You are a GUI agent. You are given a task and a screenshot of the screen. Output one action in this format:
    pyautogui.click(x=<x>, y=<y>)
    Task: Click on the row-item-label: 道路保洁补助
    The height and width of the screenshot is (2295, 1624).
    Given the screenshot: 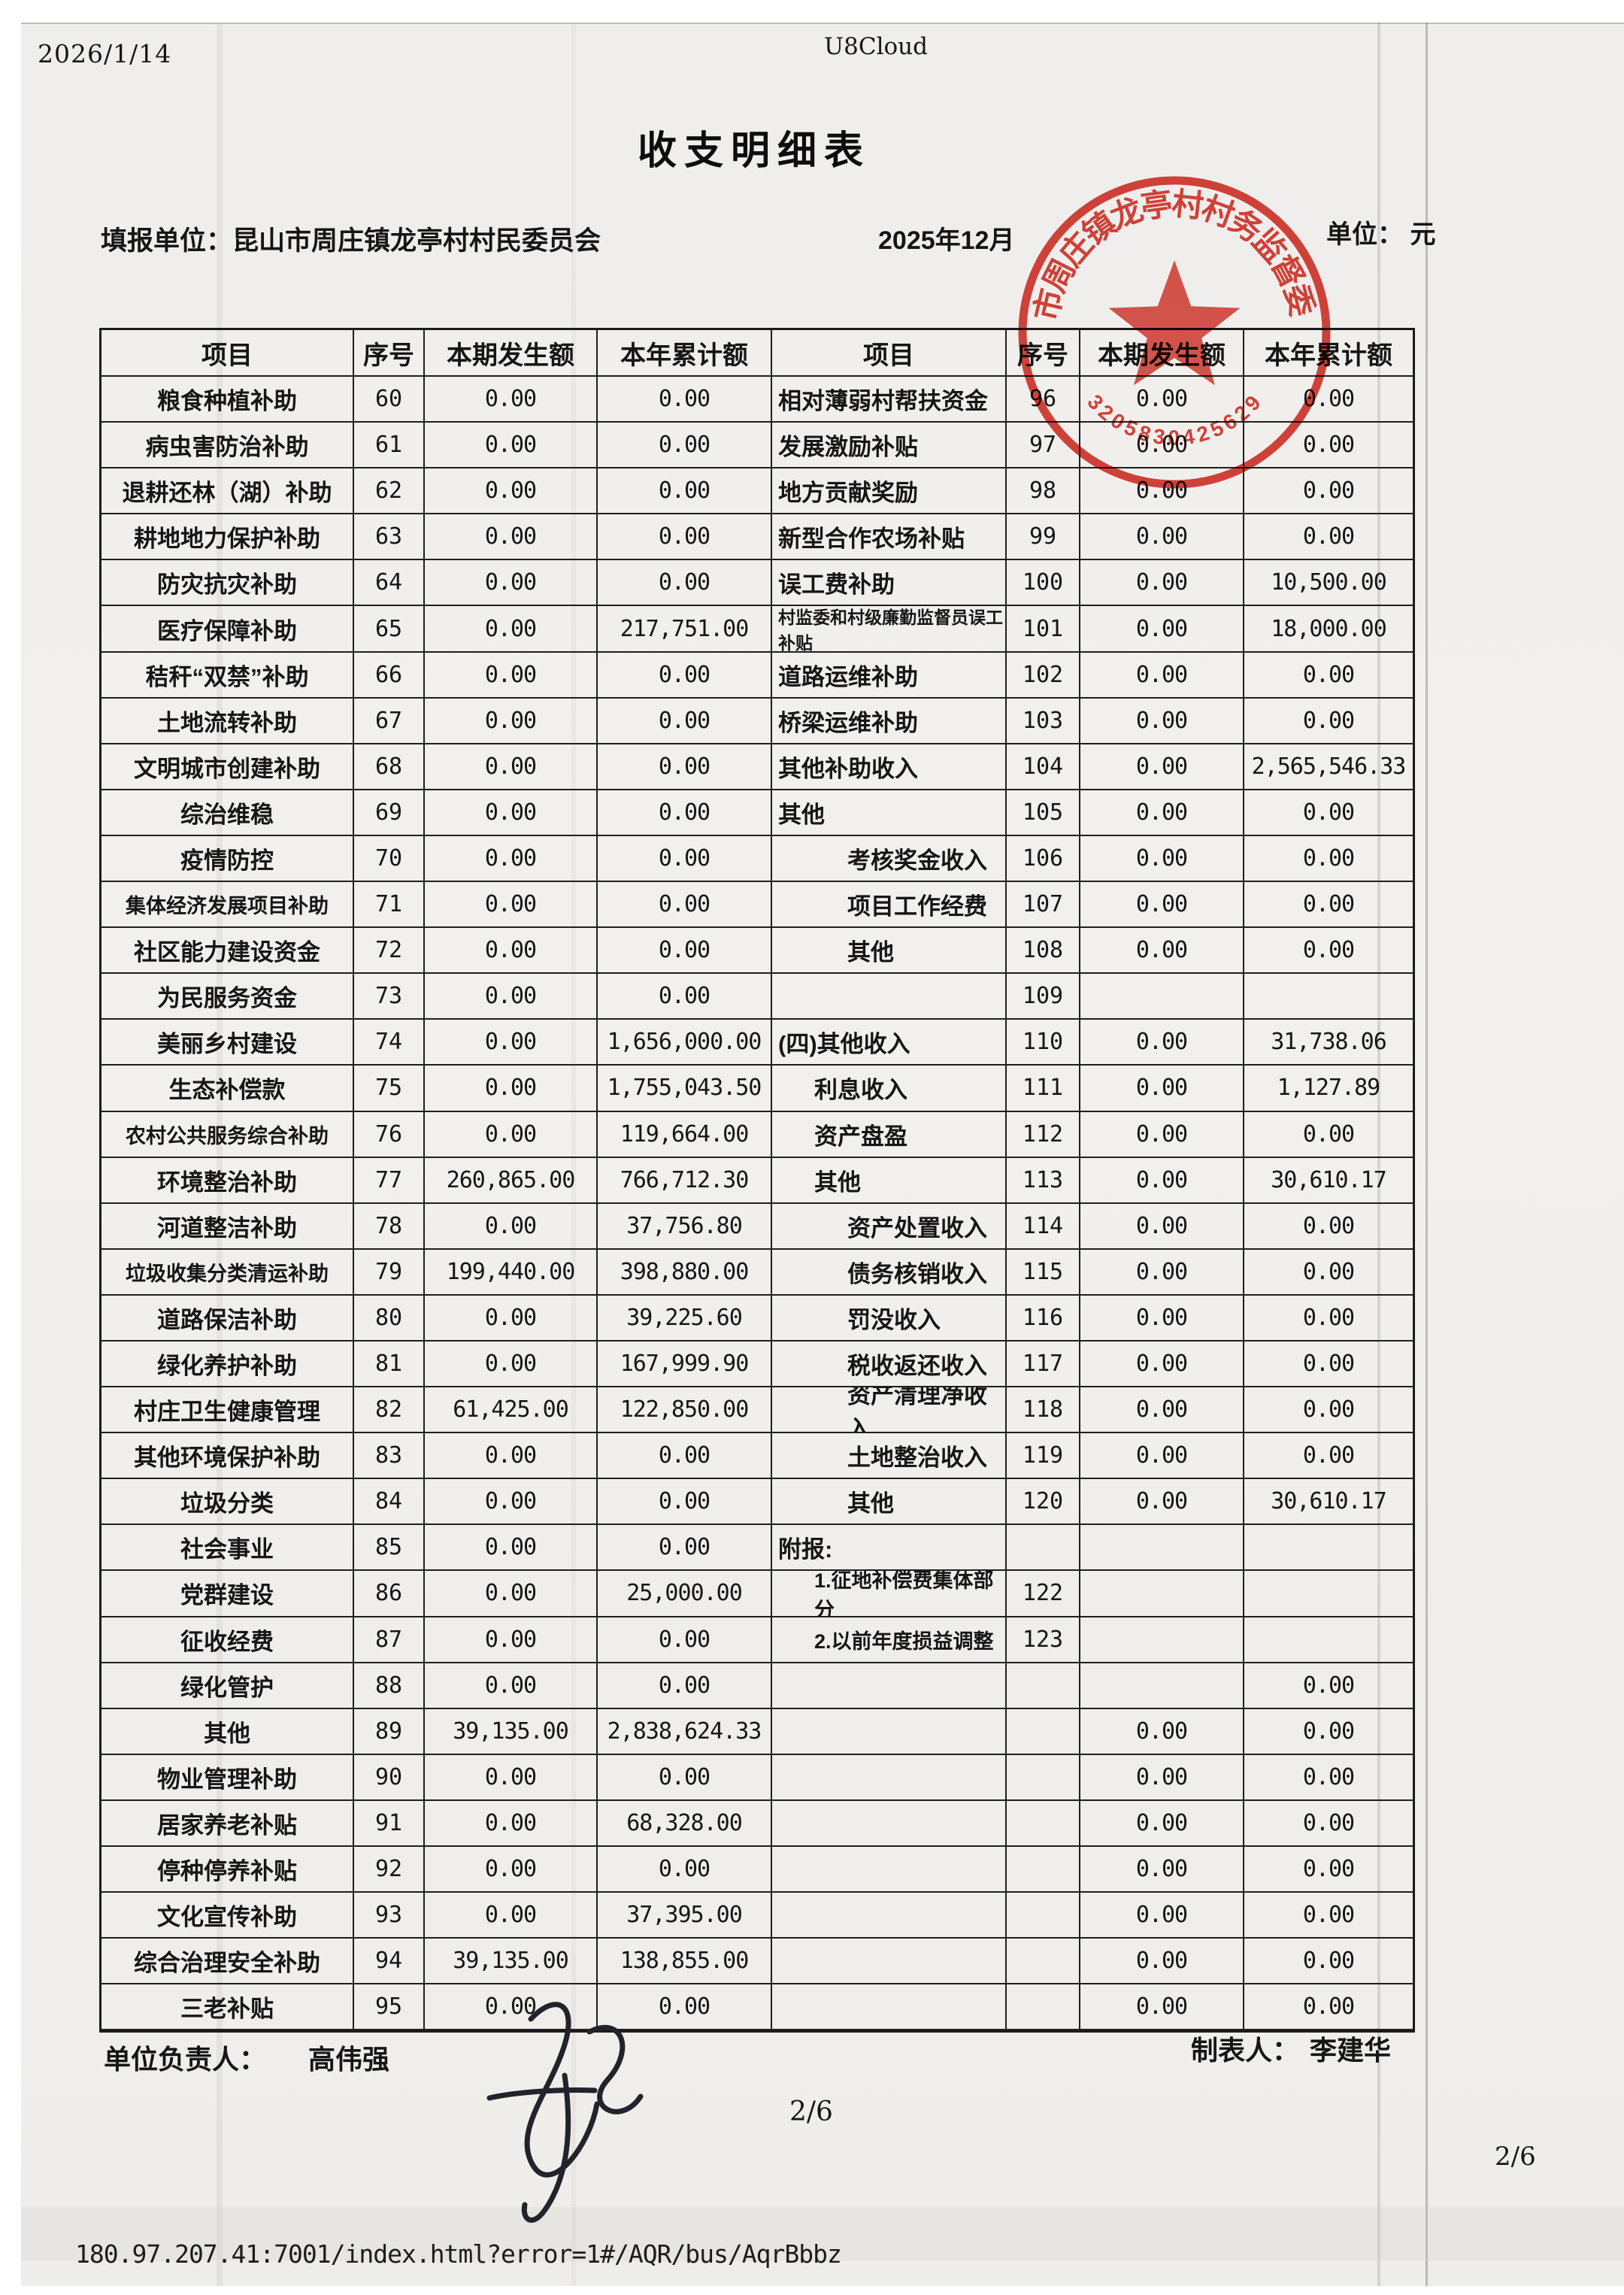 What is the action you would take?
    pyautogui.click(x=228, y=1319)
    